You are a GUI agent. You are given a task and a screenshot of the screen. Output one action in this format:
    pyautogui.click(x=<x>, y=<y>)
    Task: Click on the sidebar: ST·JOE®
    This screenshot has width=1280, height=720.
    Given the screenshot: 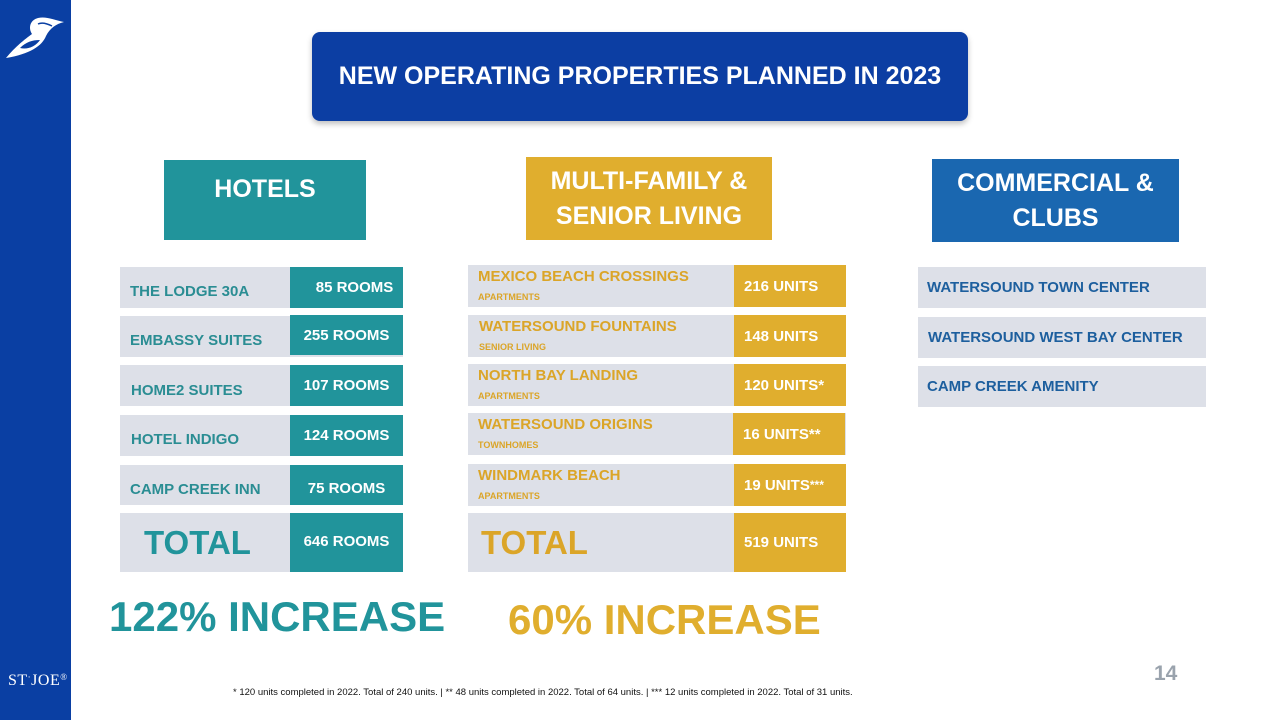 What is the action you would take?
    pyautogui.click(x=35, y=360)
    